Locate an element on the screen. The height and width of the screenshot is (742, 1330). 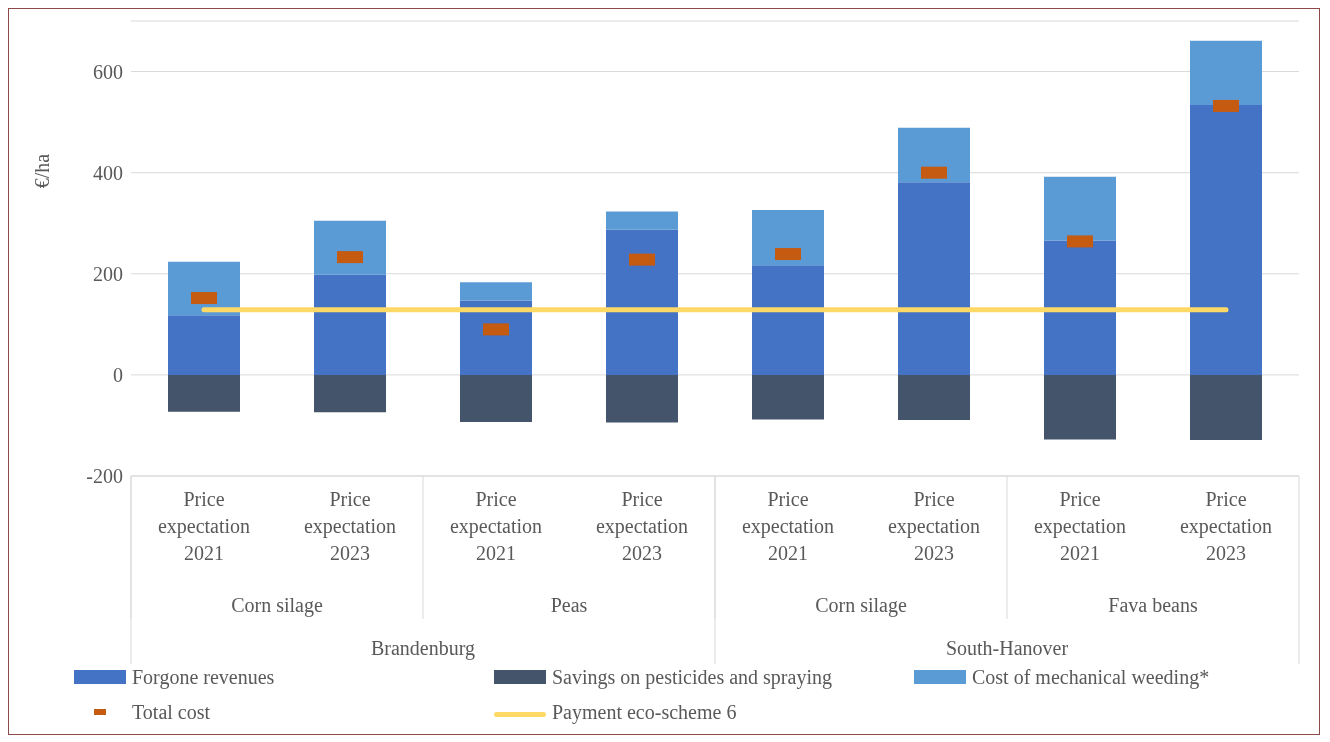
y-tick-label: 200 is located at coordinates (108, 273).